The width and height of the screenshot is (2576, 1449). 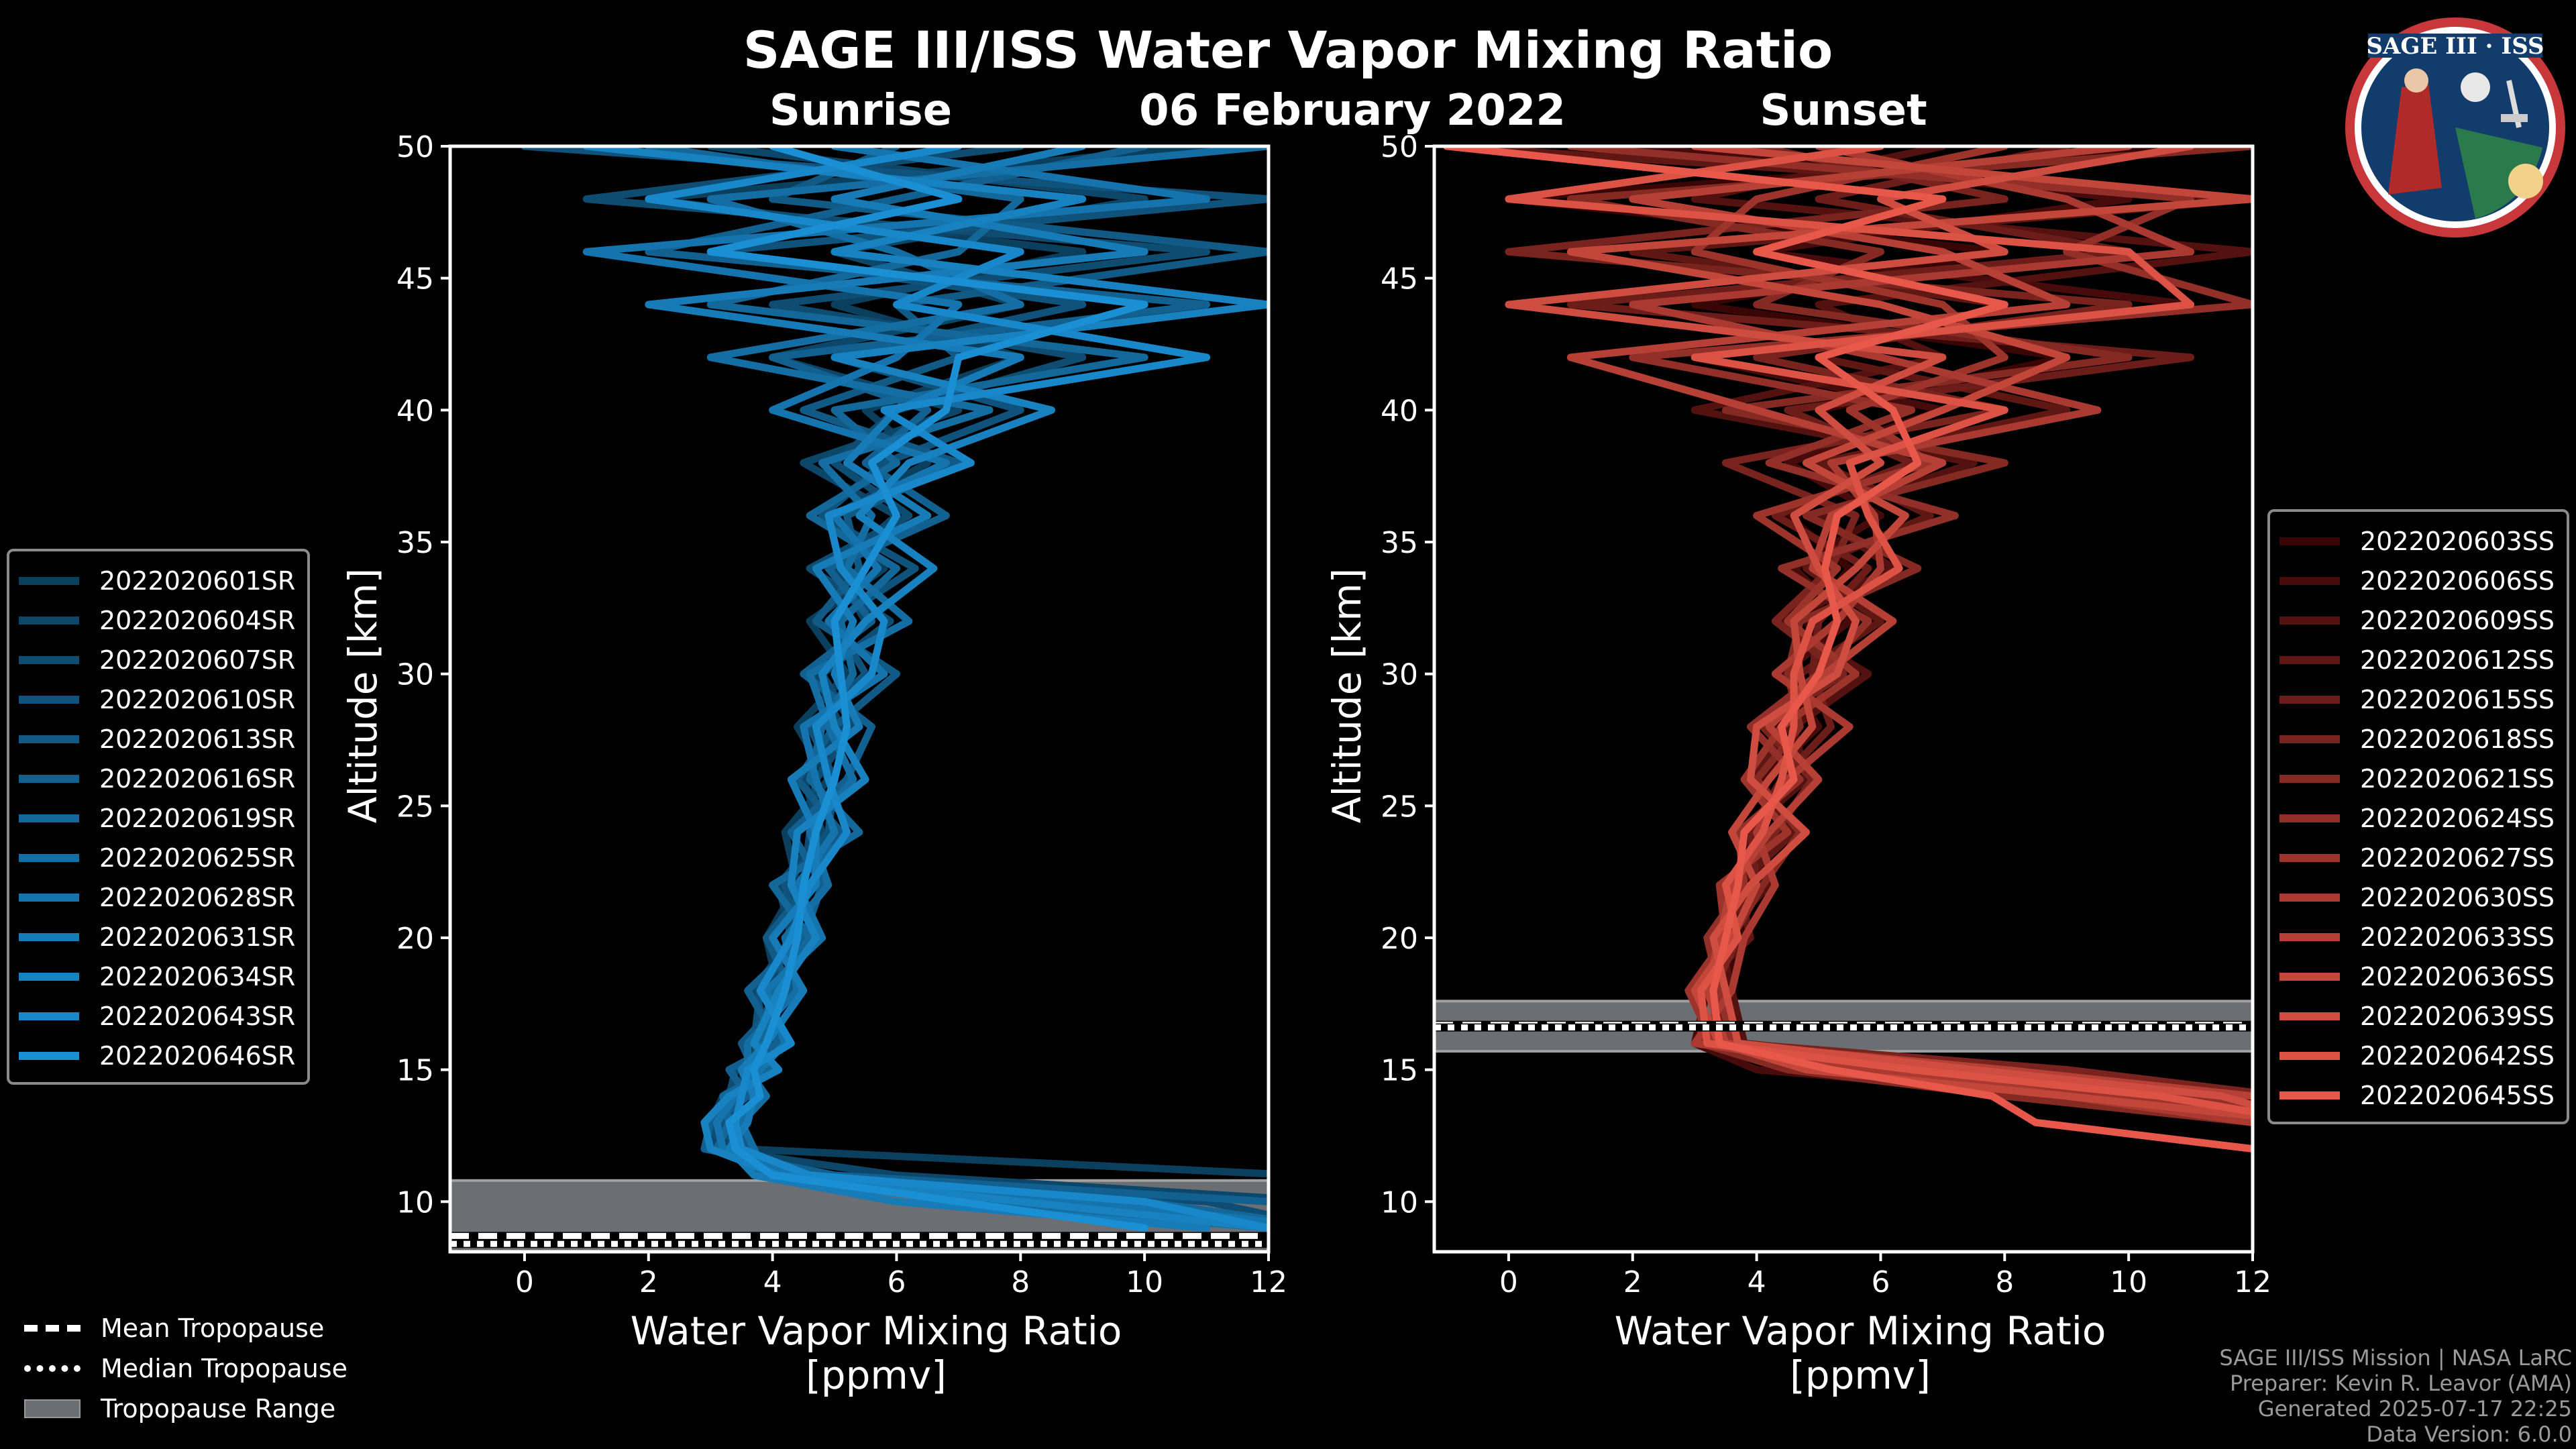 I want to click on legend-label: 2022020627SS, so click(x=2457, y=858).